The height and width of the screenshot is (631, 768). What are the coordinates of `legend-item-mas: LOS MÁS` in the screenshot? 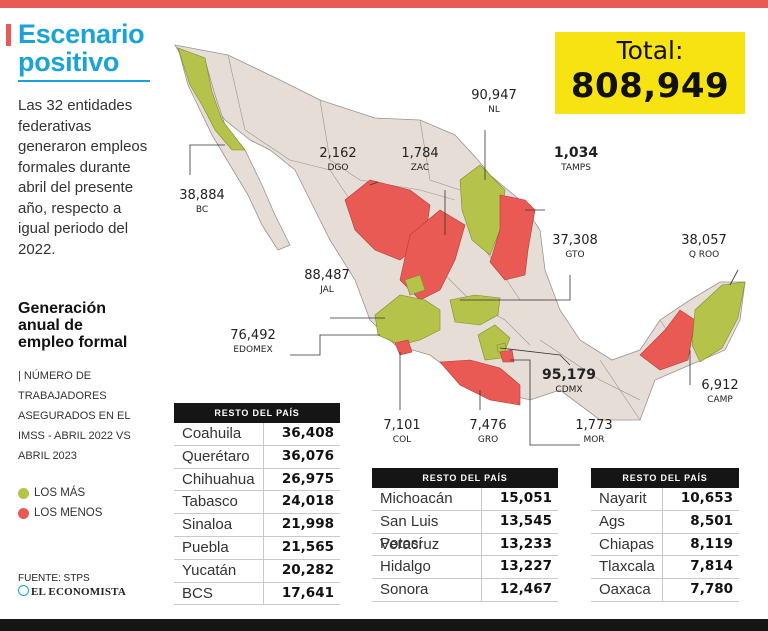 It's located at (60, 493).